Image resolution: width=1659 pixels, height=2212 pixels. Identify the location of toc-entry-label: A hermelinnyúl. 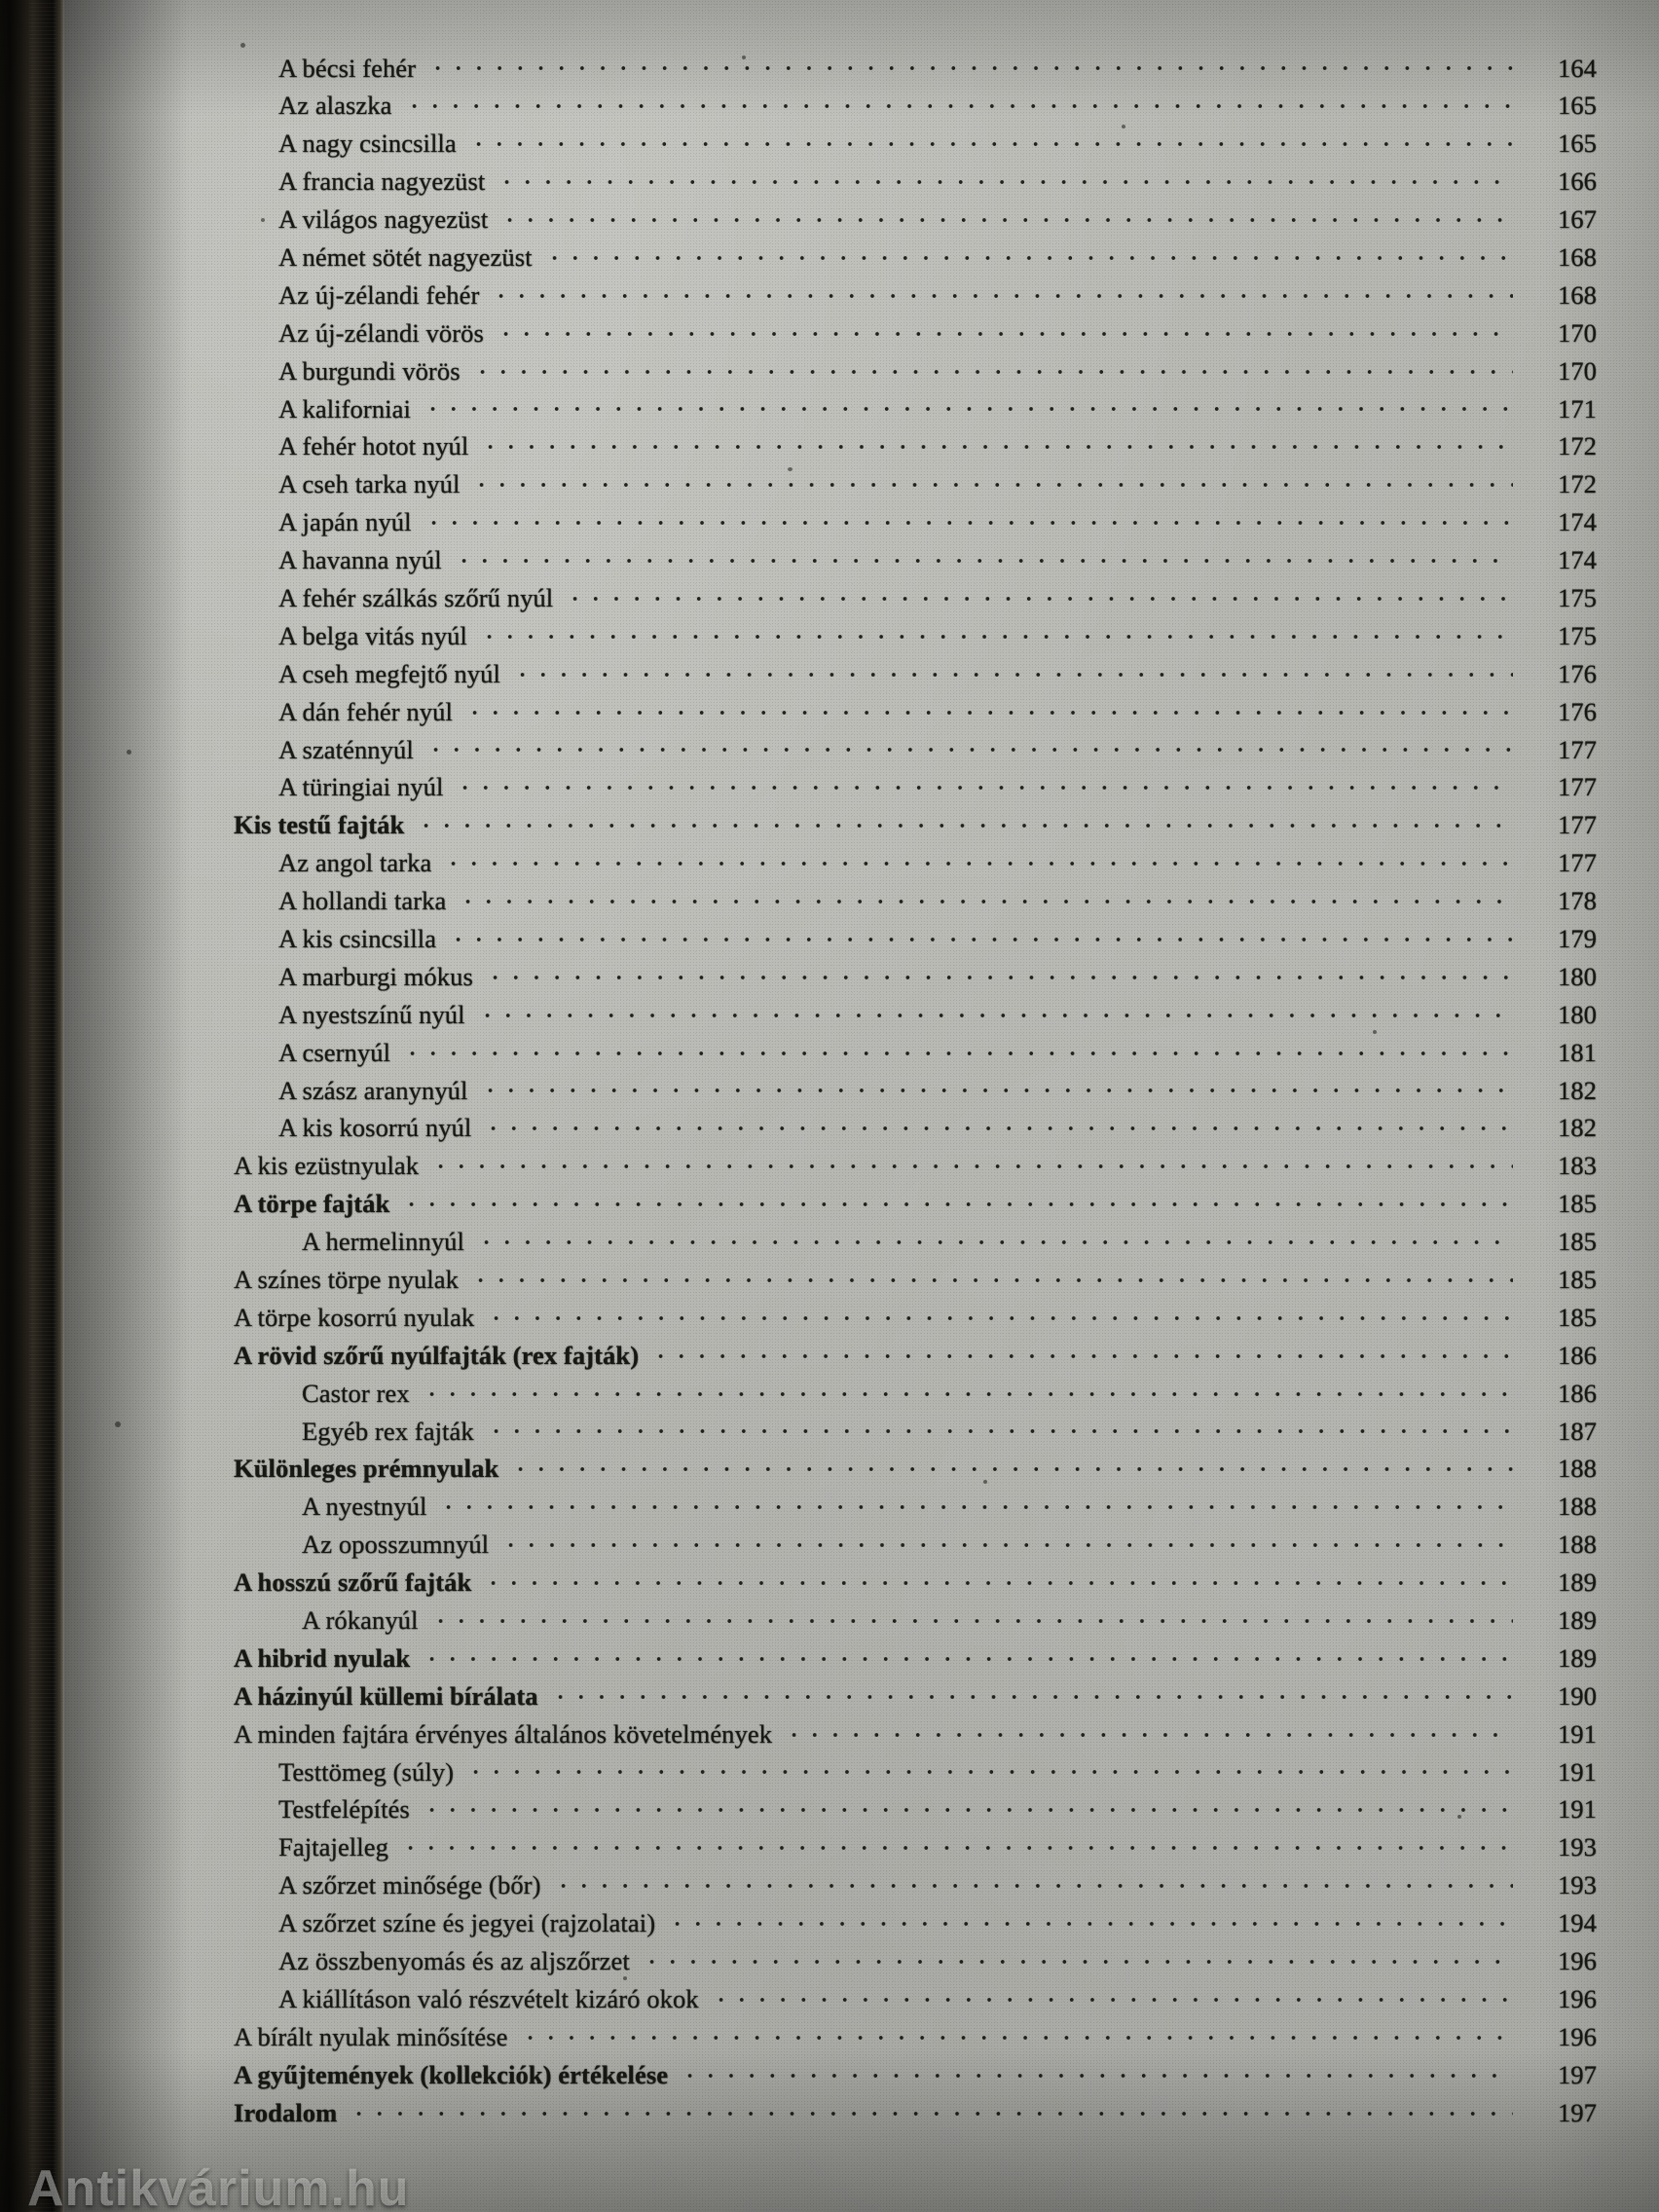
(383, 1242).